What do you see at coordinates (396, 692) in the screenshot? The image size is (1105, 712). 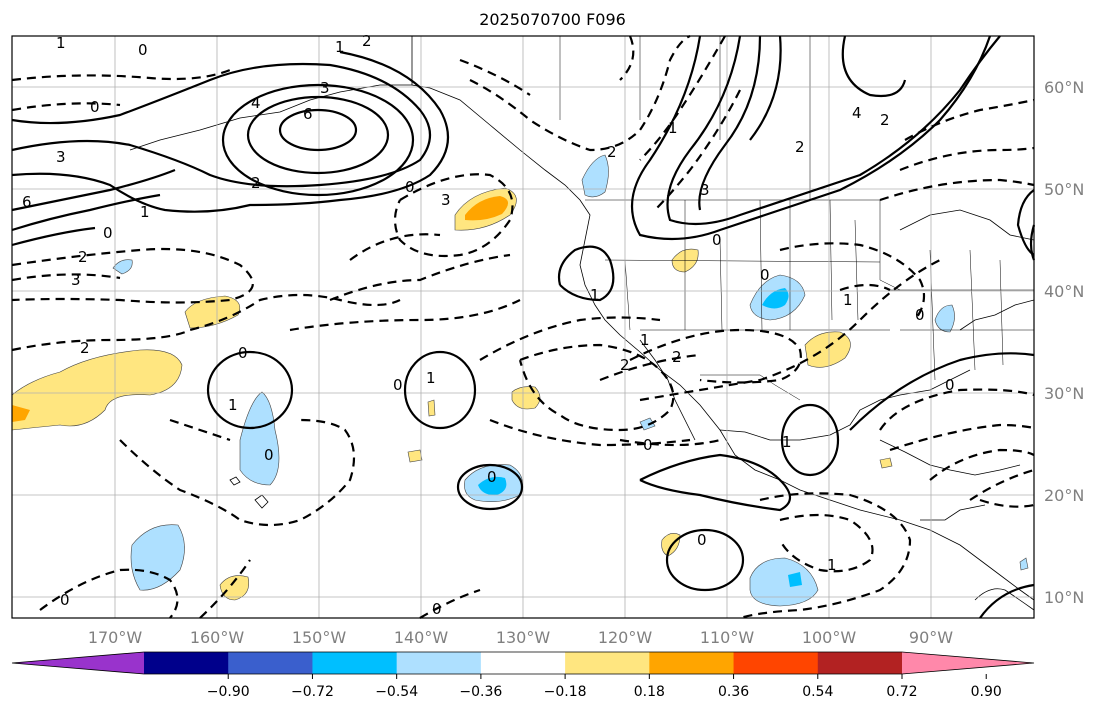 I see `colorbar-tick-label: −0.54` at bounding box center [396, 692].